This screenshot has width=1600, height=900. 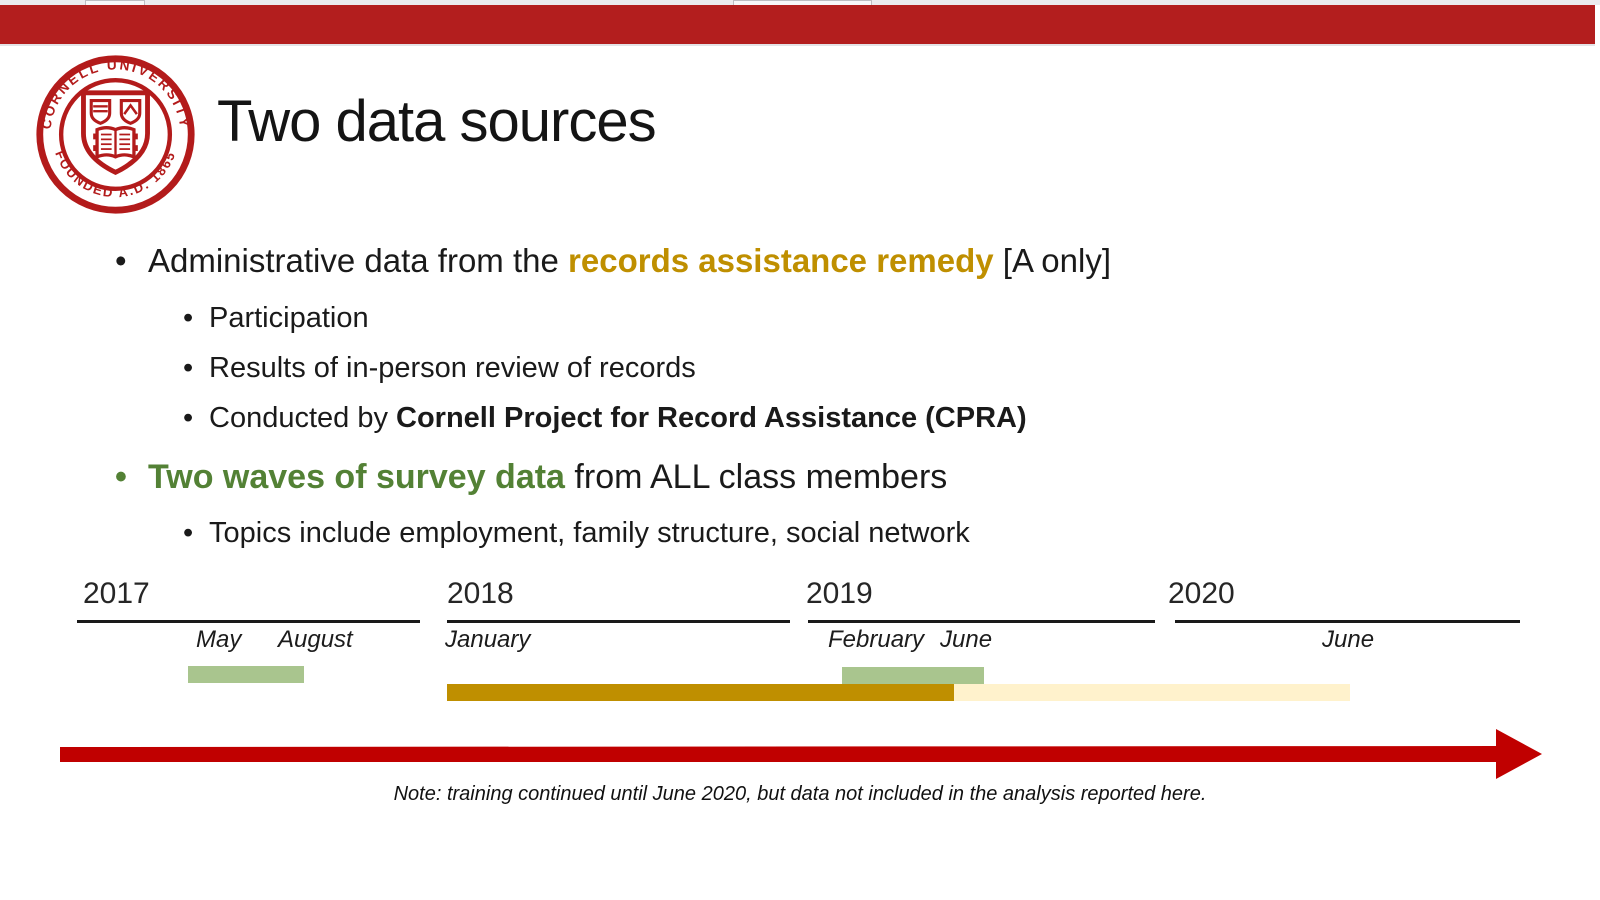 I want to click on timeline-axis-2020, so click(x=1347, y=621).